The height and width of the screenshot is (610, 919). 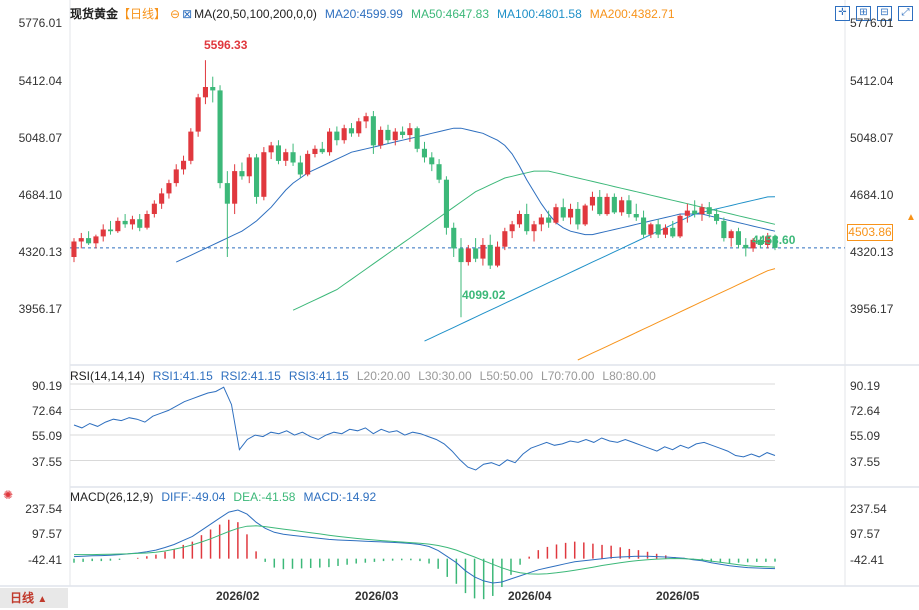 I want to click on rsi3-value: RSI3:41.15, so click(x=318, y=376).